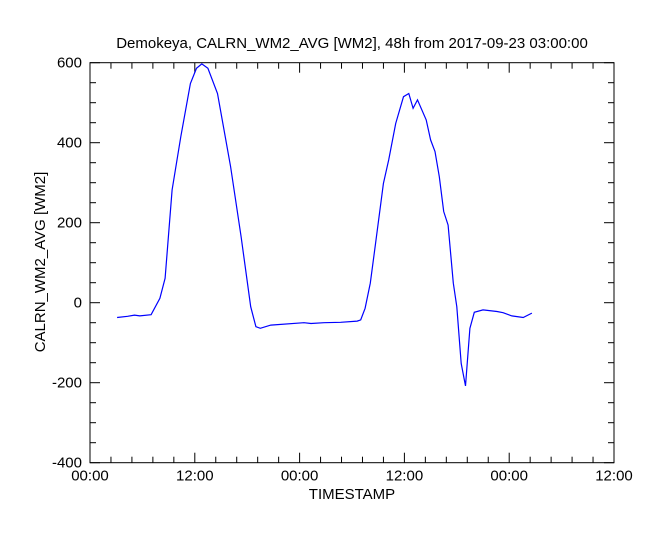 The image size is (666, 538). Describe the element at coordinates (69, 63) in the screenshot. I see `y-tick-label: 600` at that location.